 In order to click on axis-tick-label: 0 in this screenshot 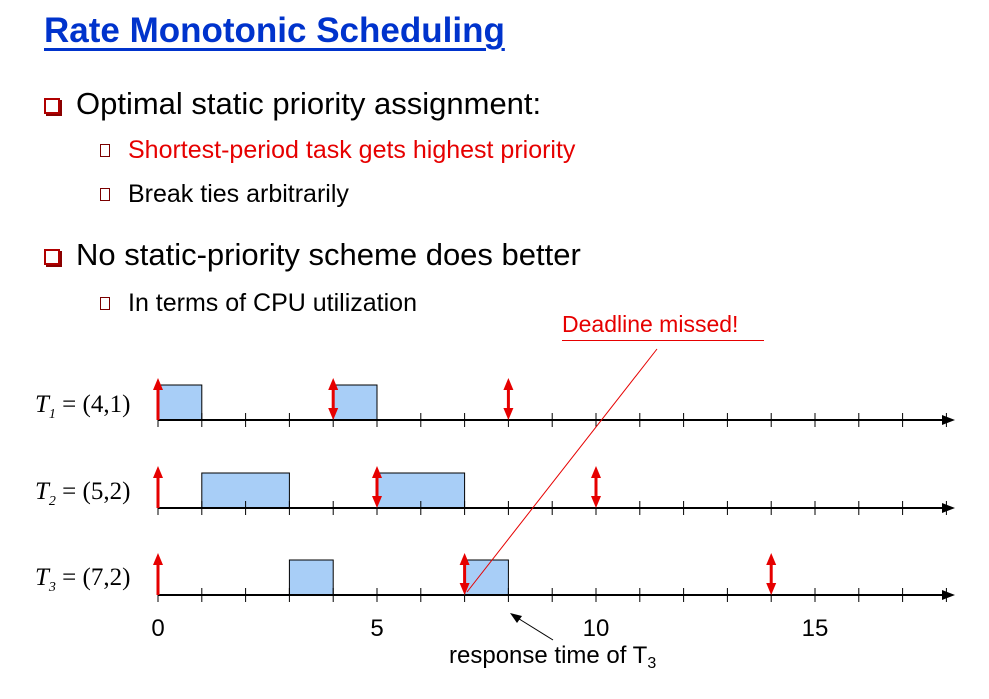, I will do `click(158, 628)`.